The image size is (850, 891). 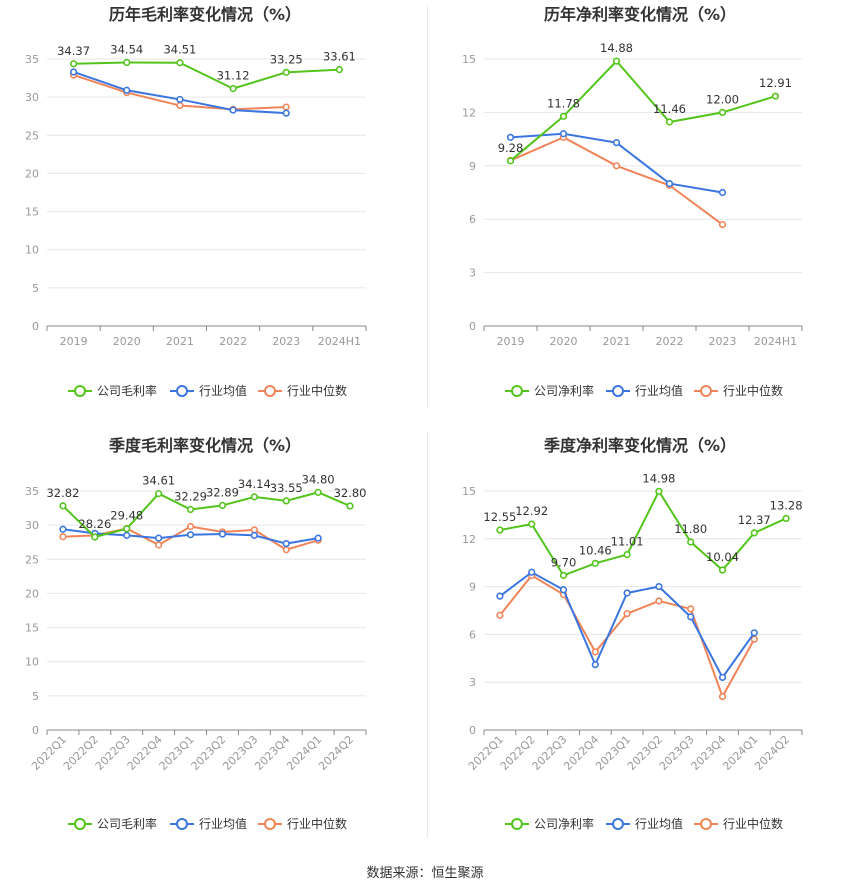 I want to click on data-label: 33.61, so click(x=339, y=57).